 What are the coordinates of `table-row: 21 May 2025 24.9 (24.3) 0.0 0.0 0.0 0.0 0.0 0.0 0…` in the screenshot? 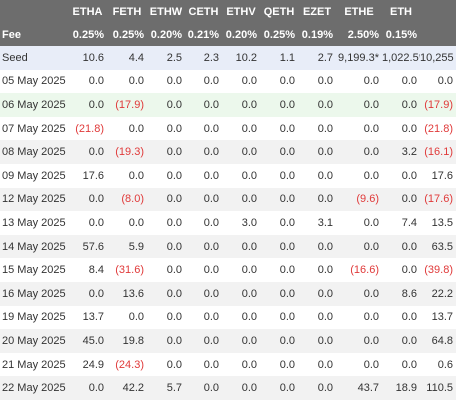 It's located at (228, 365).